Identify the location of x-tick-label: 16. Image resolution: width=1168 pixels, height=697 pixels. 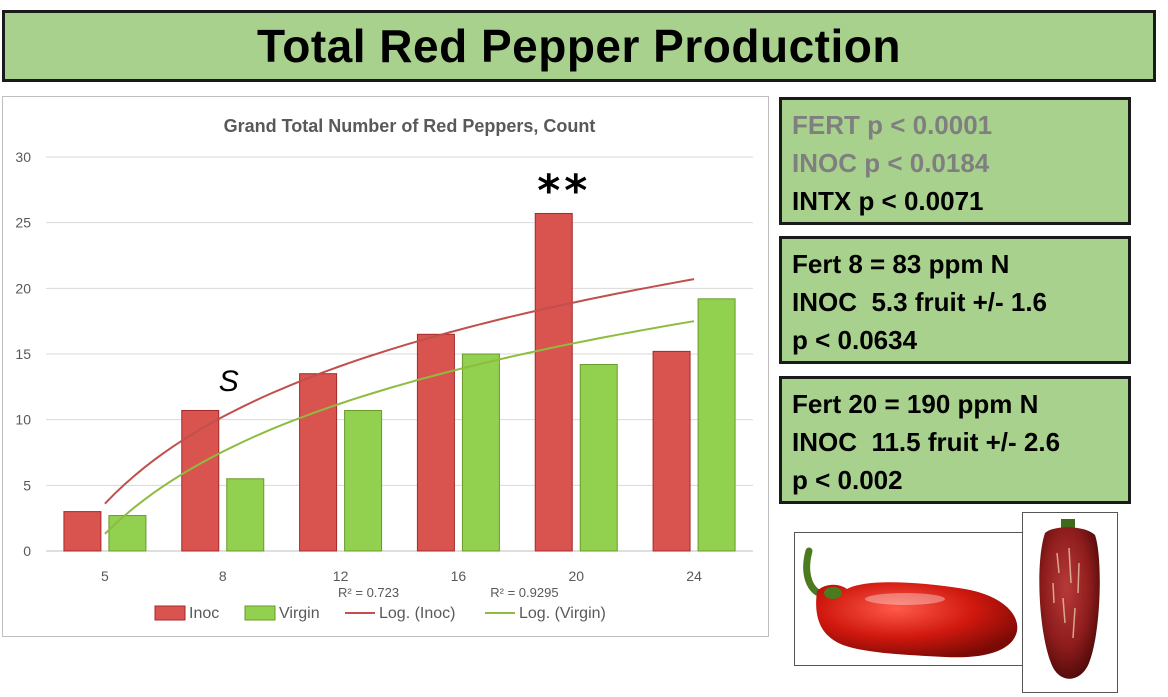
(459, 576).